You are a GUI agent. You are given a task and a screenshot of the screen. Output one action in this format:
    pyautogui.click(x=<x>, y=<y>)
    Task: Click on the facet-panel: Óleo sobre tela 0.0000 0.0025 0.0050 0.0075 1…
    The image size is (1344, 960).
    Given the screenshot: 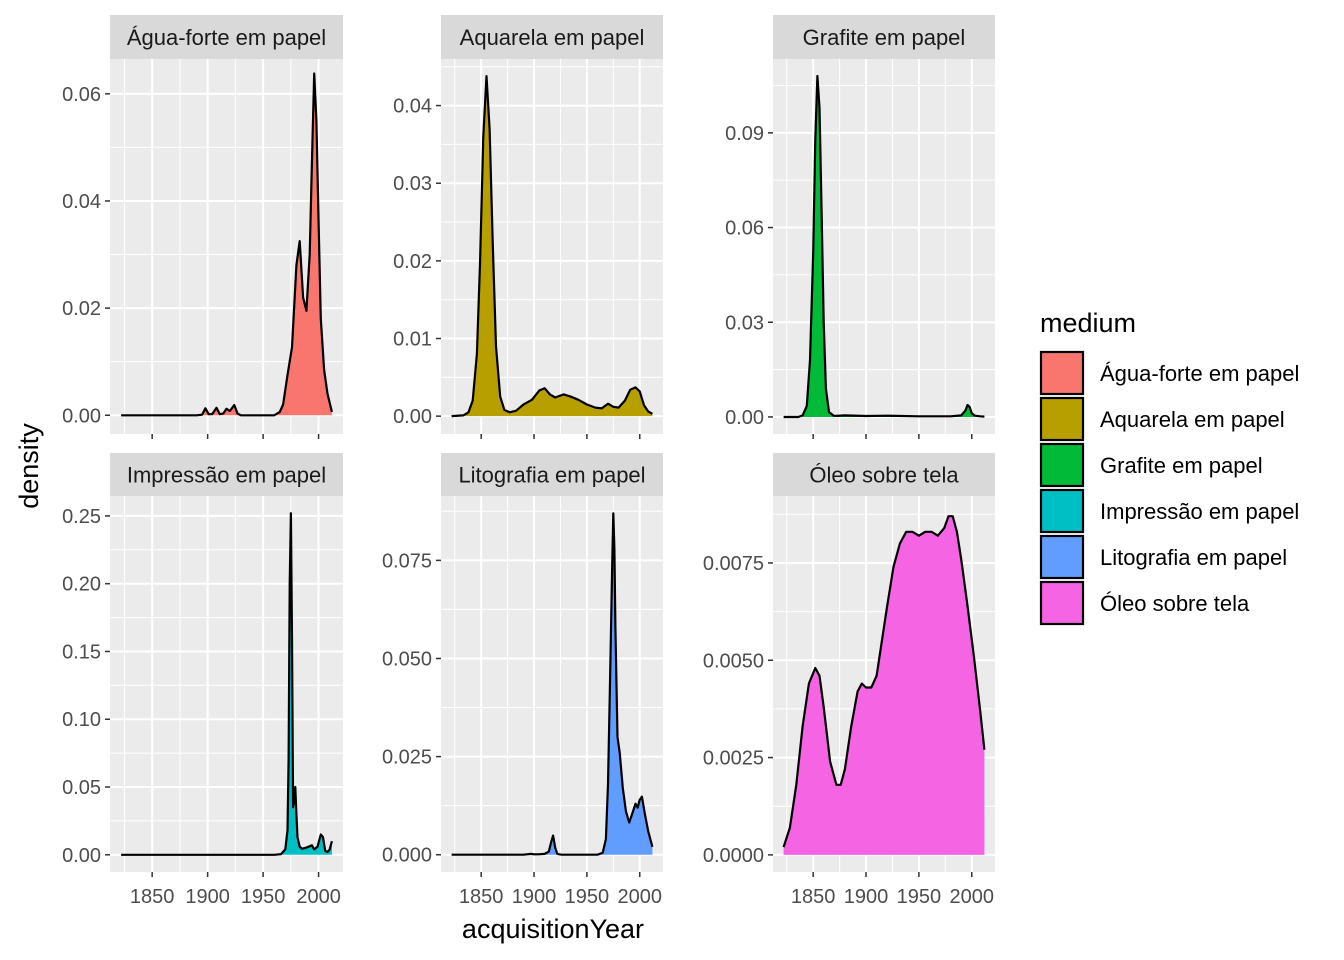 What is the action you would take?
    pyautogui.click(x=849, y=680)
    